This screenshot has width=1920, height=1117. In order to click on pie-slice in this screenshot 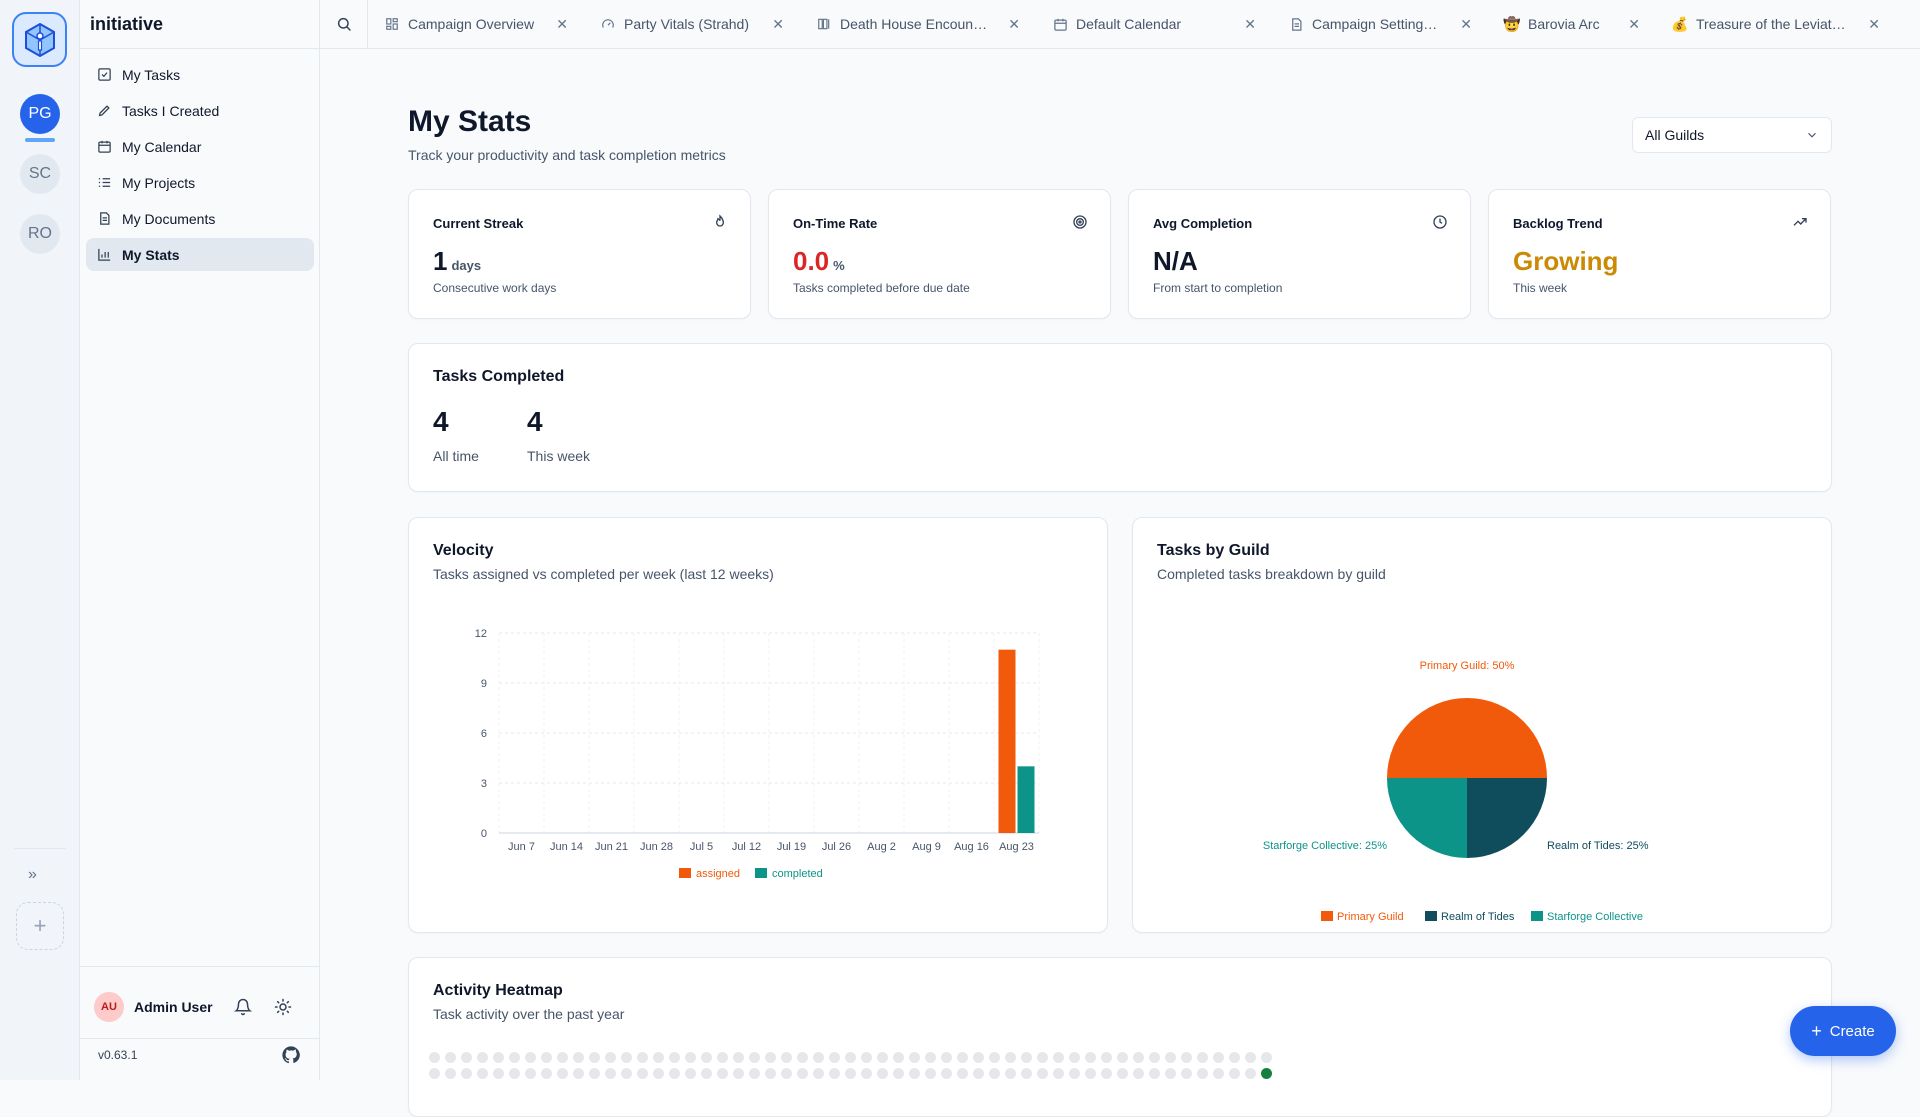, I will do `click(1467, 738)`.